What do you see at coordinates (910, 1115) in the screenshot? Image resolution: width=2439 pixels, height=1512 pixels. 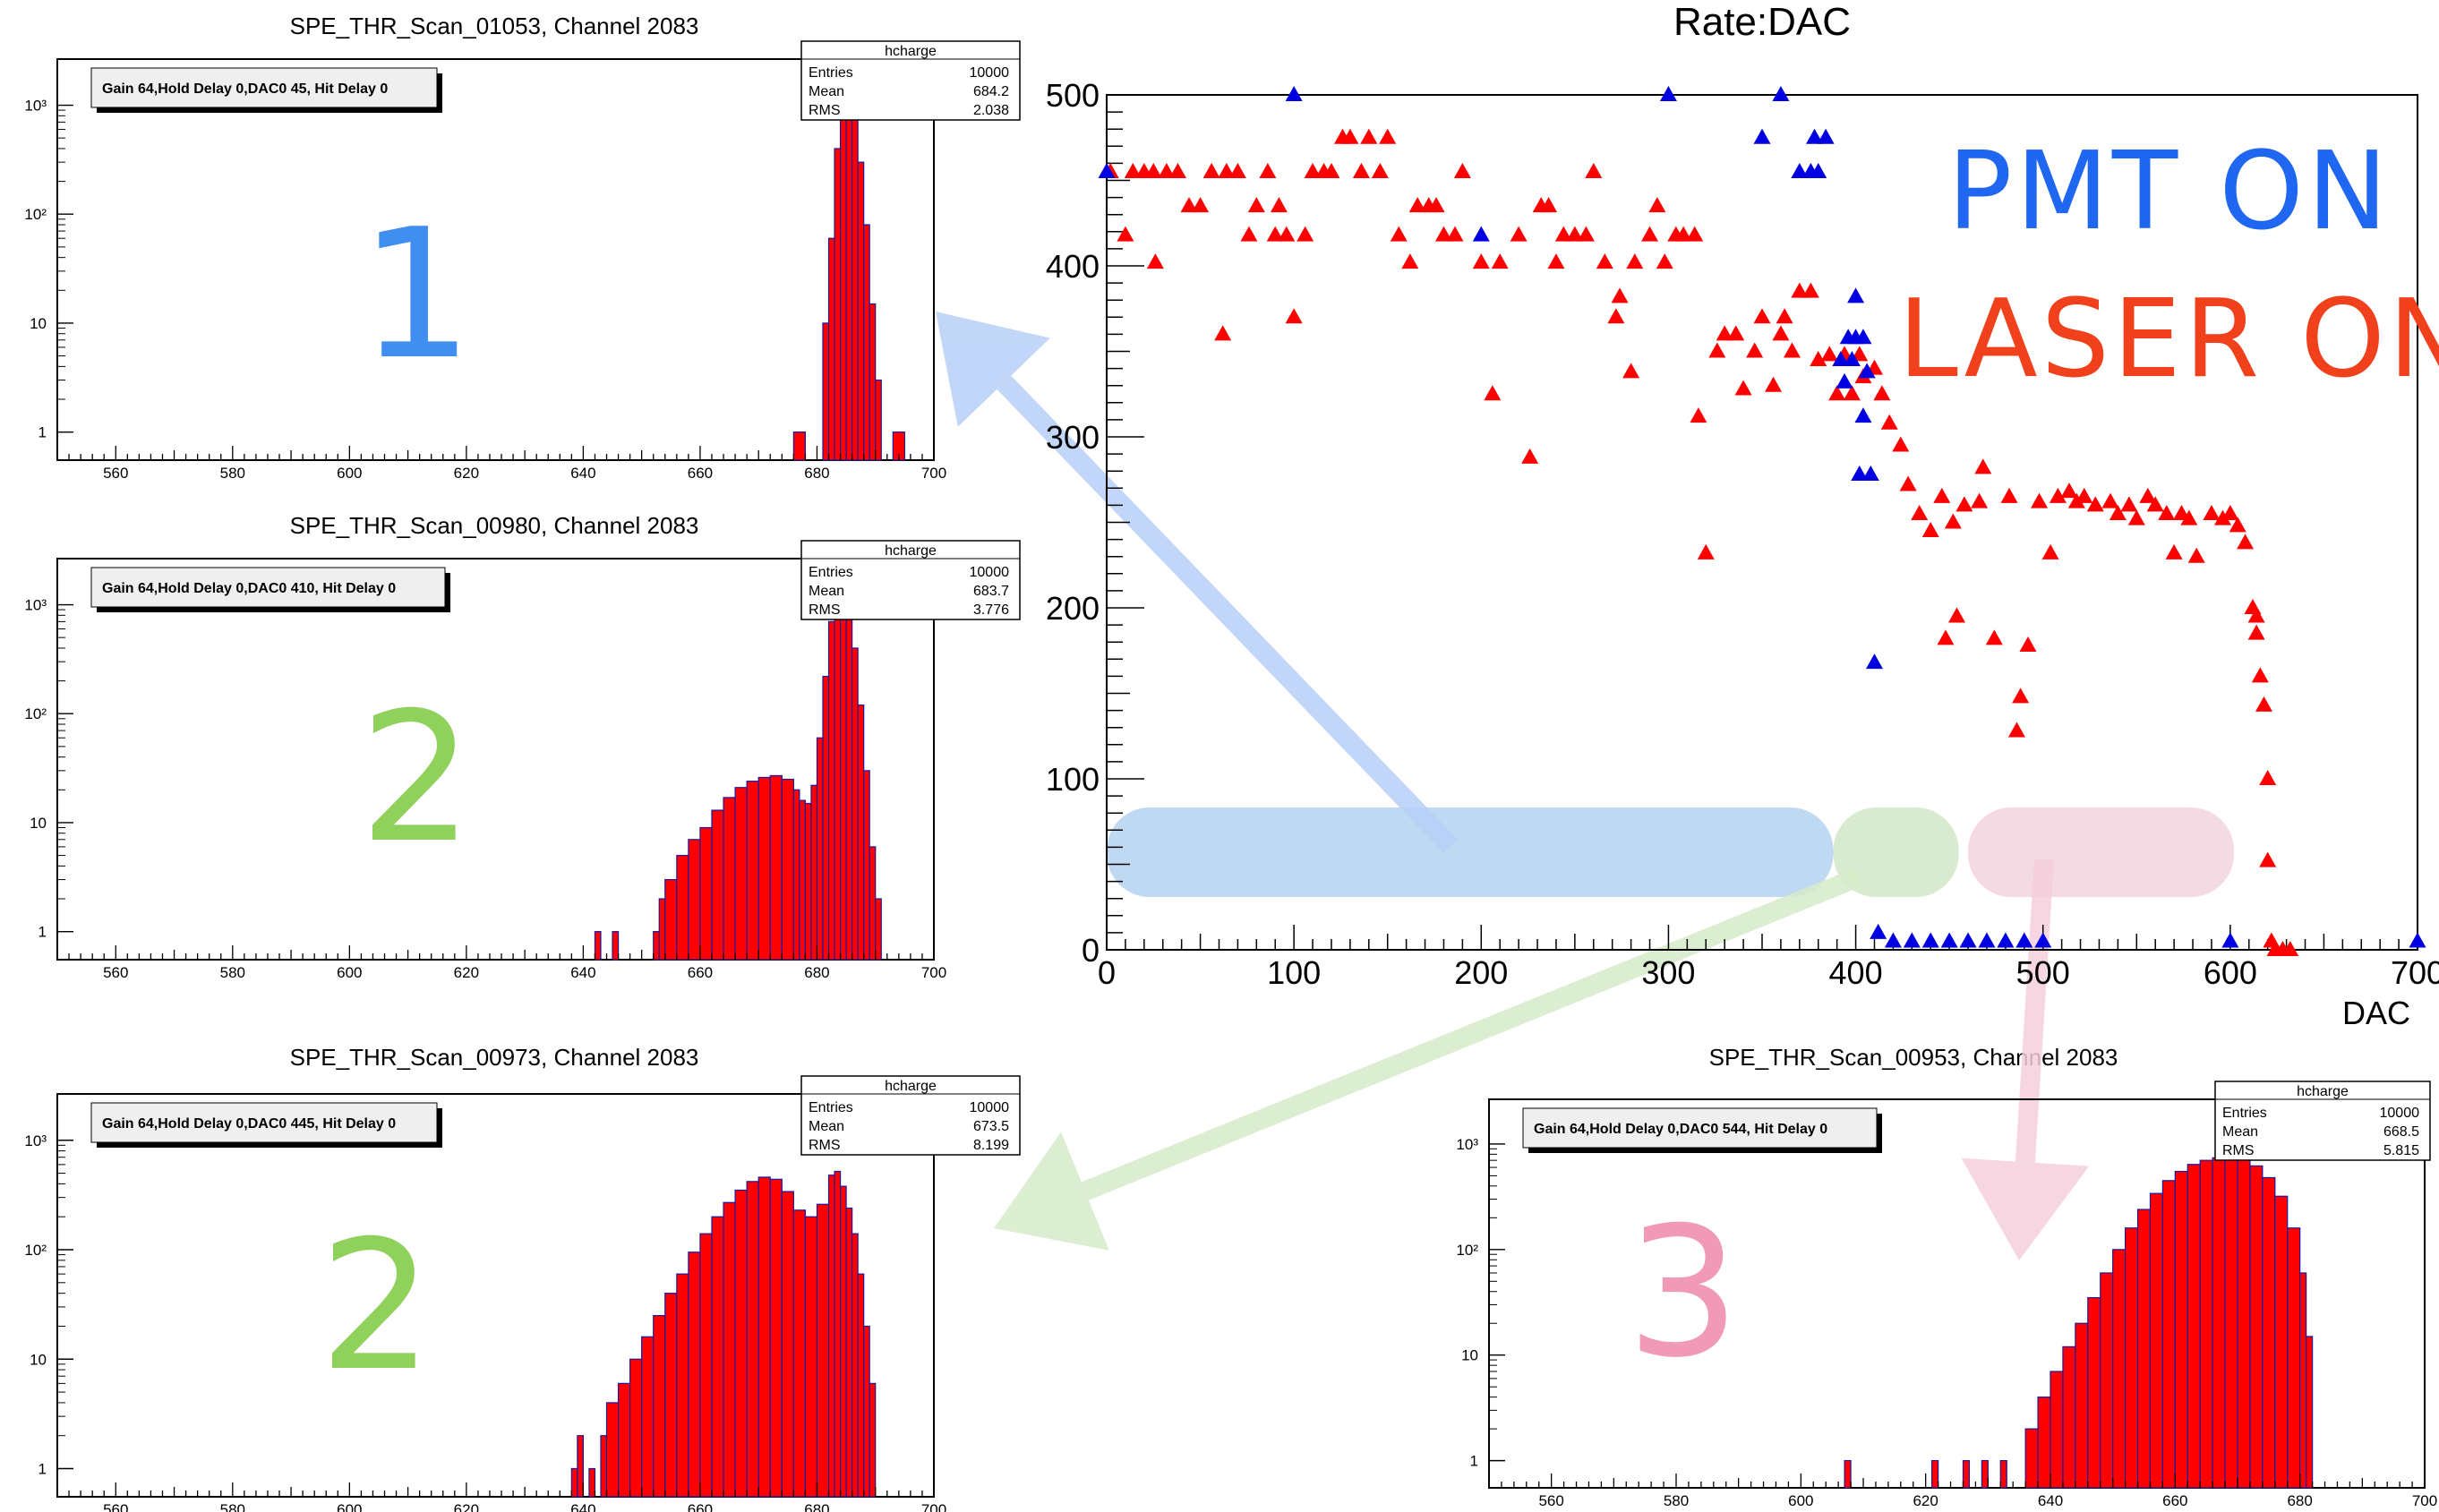 I see `hist3-stats-box: hcharge Entries 10000 Mean 673.5 RMS 8.199` at bounding box center [910, 1115].